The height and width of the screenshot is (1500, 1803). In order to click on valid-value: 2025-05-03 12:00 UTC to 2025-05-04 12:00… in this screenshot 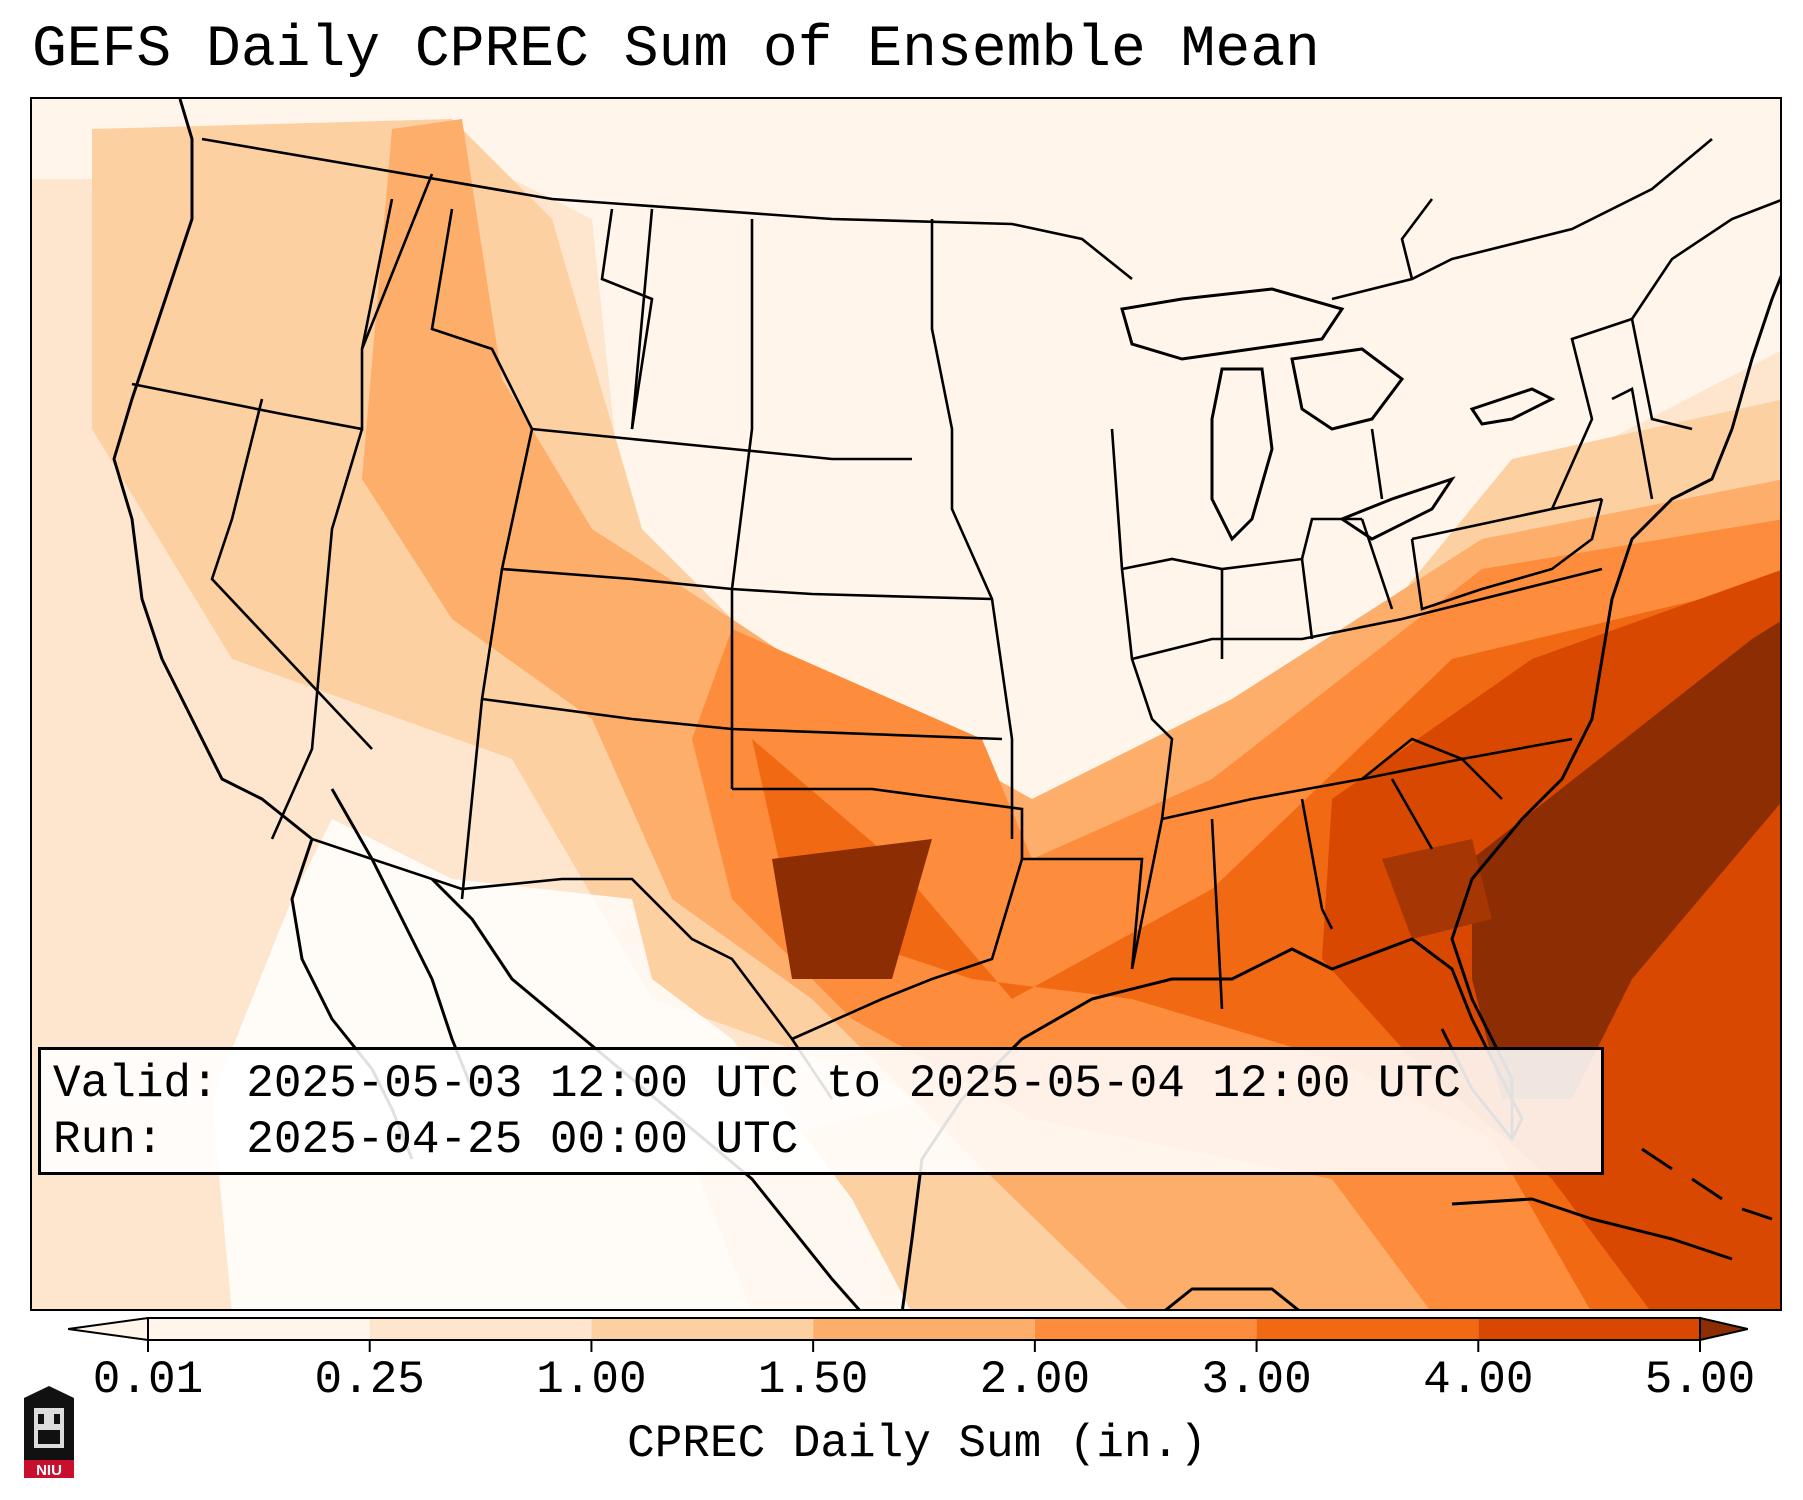, I will do `click(853, 1084)`.